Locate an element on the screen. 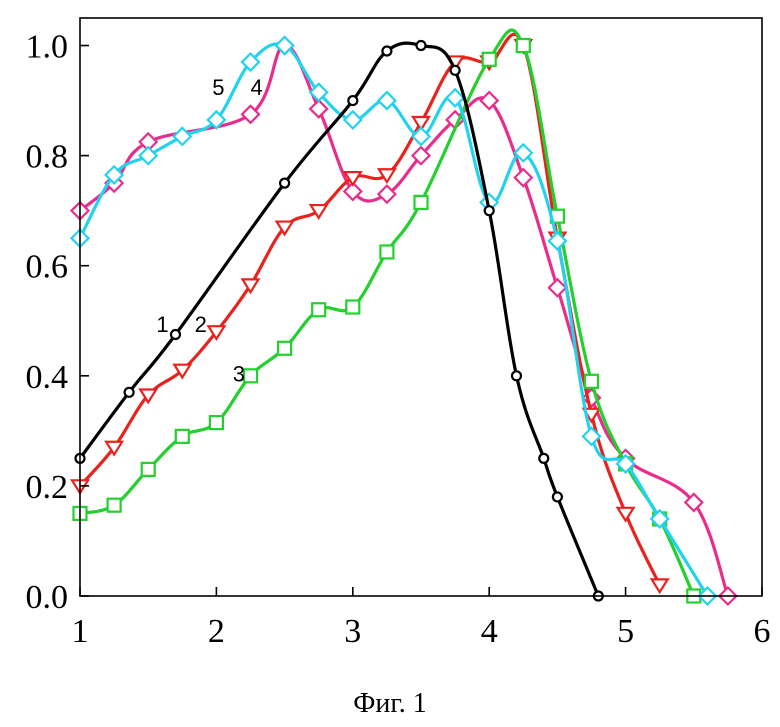  series-label: 2 is located at coordinates (201, 324).